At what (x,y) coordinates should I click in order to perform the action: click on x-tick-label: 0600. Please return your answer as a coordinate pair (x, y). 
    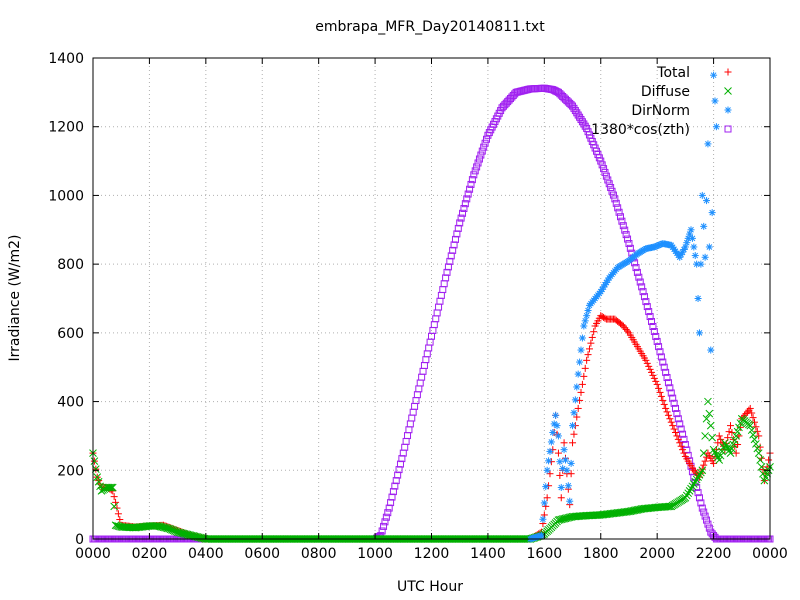
    Looking at the image, I should click on (262, 554).